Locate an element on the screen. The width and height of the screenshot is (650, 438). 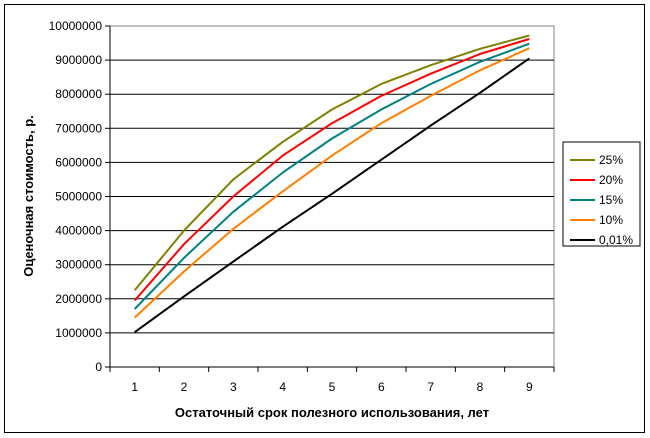
legend-box is located at coordinates (601, 194).